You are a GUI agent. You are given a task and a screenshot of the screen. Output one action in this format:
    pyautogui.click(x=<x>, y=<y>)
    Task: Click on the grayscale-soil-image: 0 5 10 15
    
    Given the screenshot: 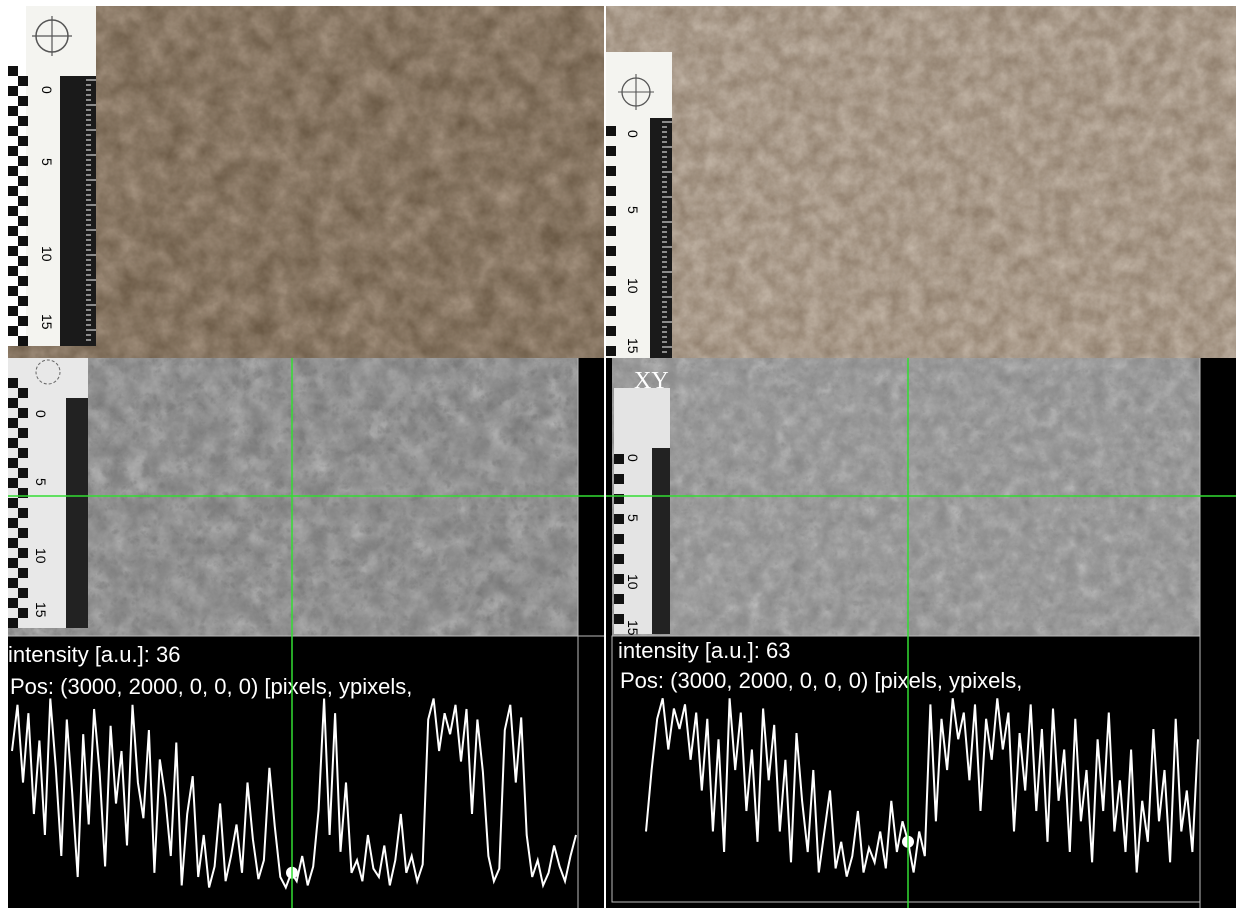 What is the action you would take?
    pyautogui.click(x=293, y=497)
    